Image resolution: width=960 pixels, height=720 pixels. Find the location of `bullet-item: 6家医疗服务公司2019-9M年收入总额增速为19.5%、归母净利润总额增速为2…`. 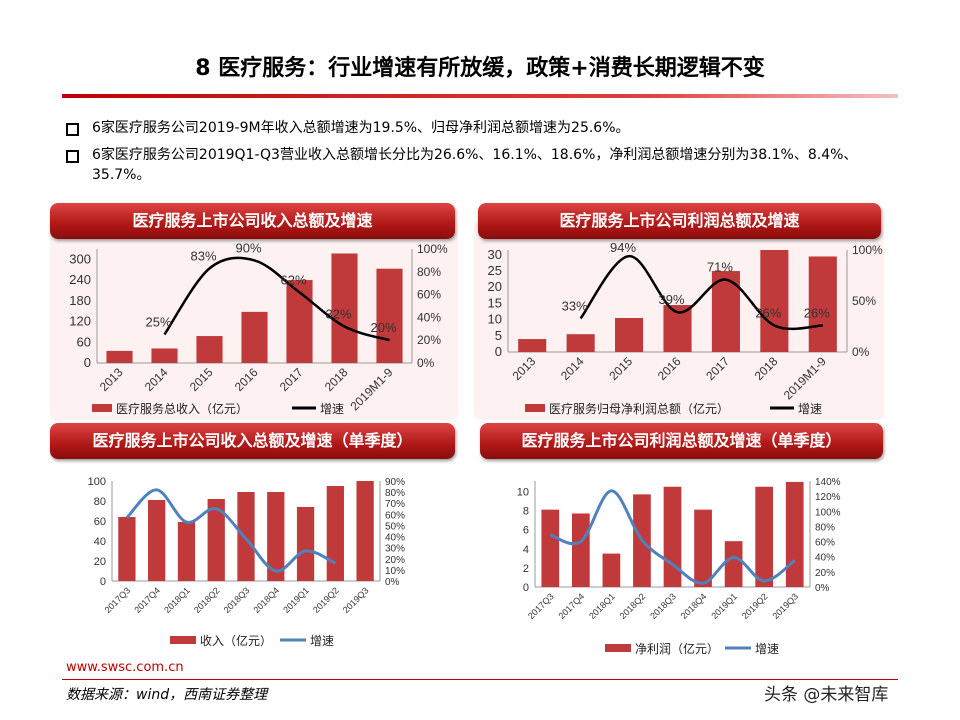

bullet-item: 6家医疗服务公司2019-9M年收入总额增速为19.5%、归母净利润总额增速为2… is located at coordinates (481, 128).